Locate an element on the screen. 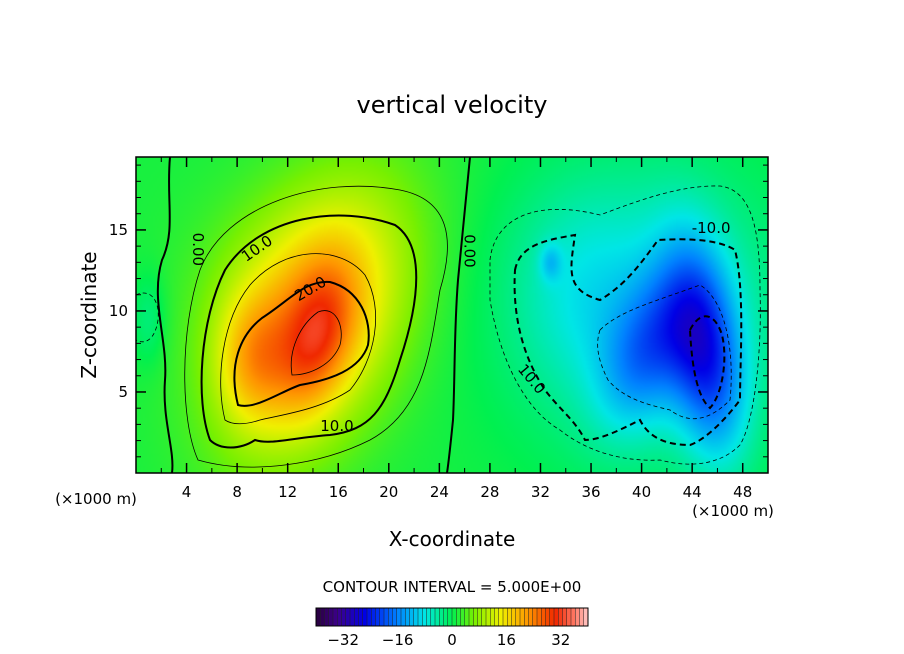  x-tick-label: 4 is located at coordinates (187, 492).